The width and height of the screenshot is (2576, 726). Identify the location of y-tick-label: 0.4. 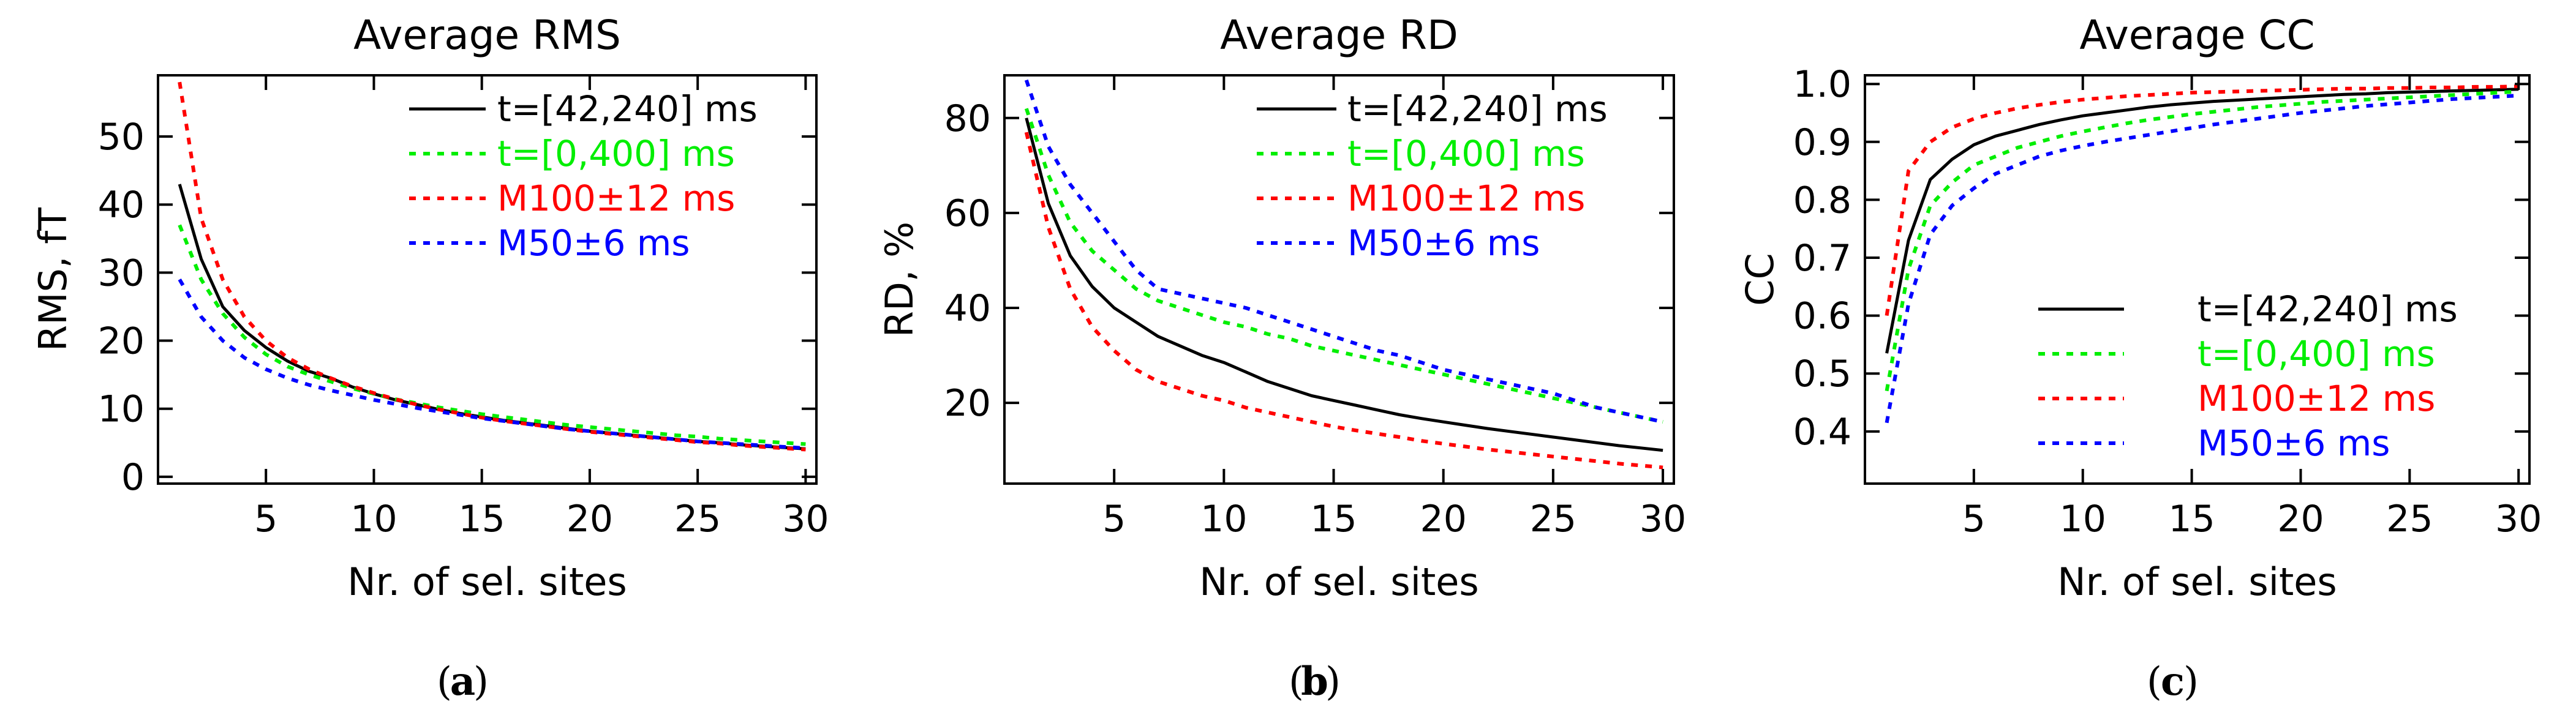
(1822, 433).